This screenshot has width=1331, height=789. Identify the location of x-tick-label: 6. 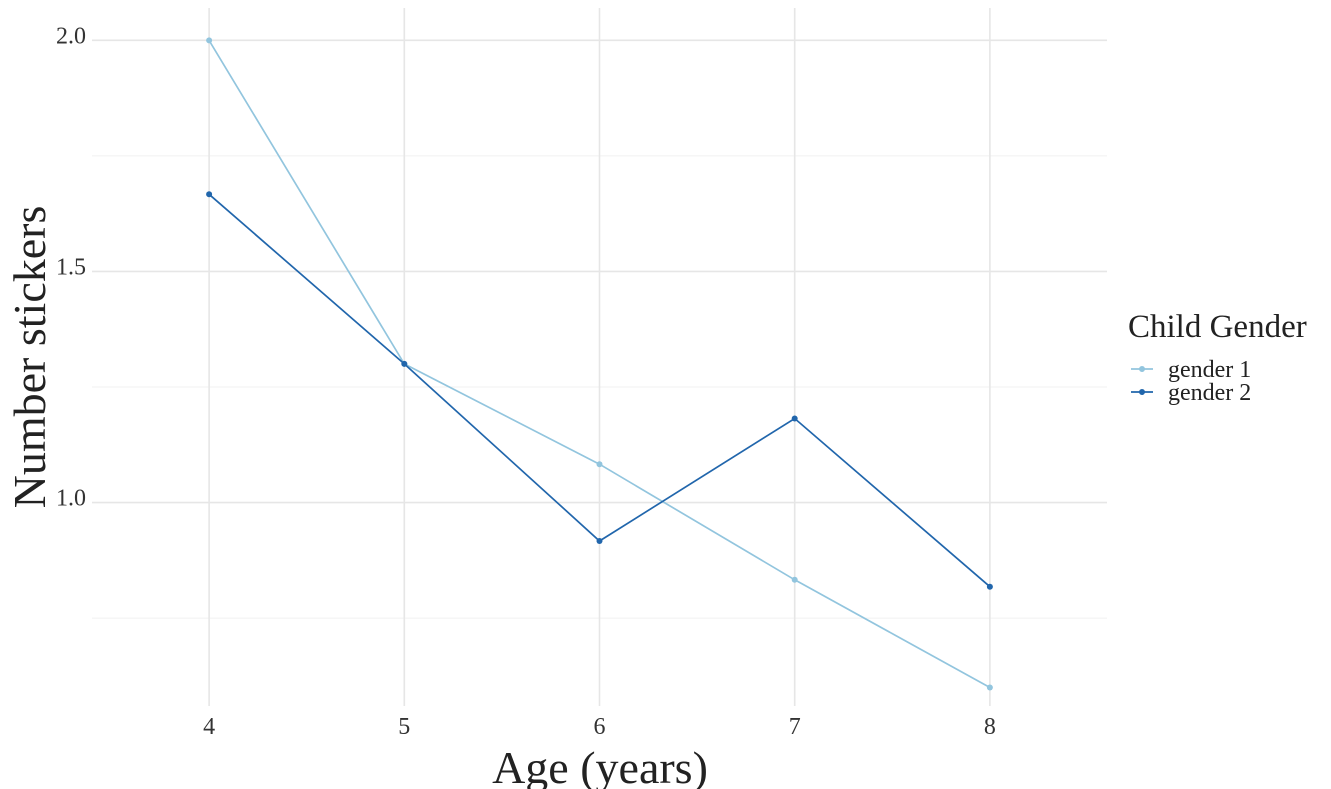
(600, 727).